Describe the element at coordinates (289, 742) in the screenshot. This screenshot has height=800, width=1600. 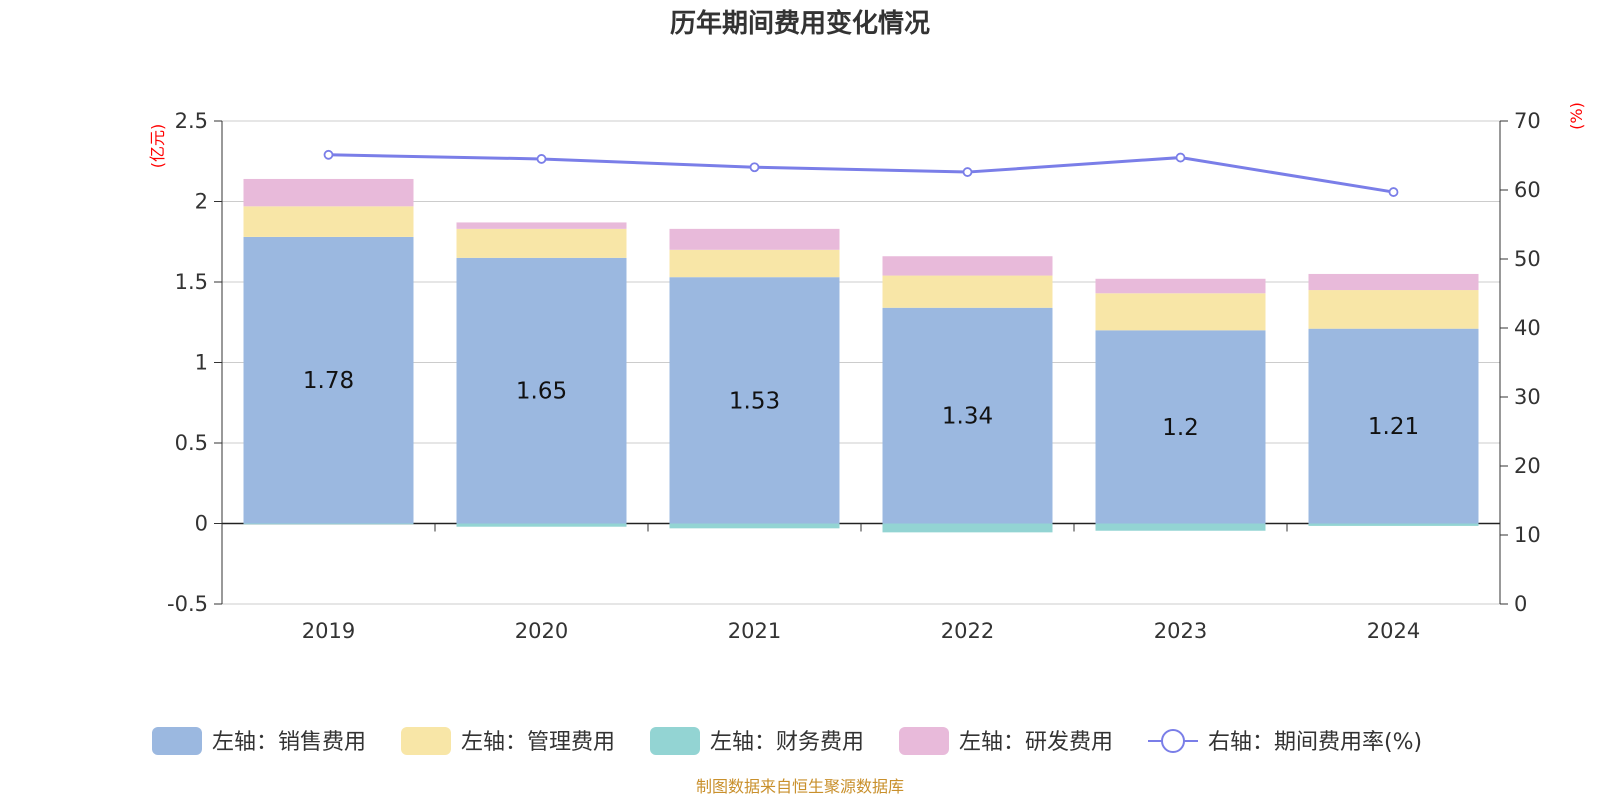
I see `legend-label: 左轴：销售费用` at that location.